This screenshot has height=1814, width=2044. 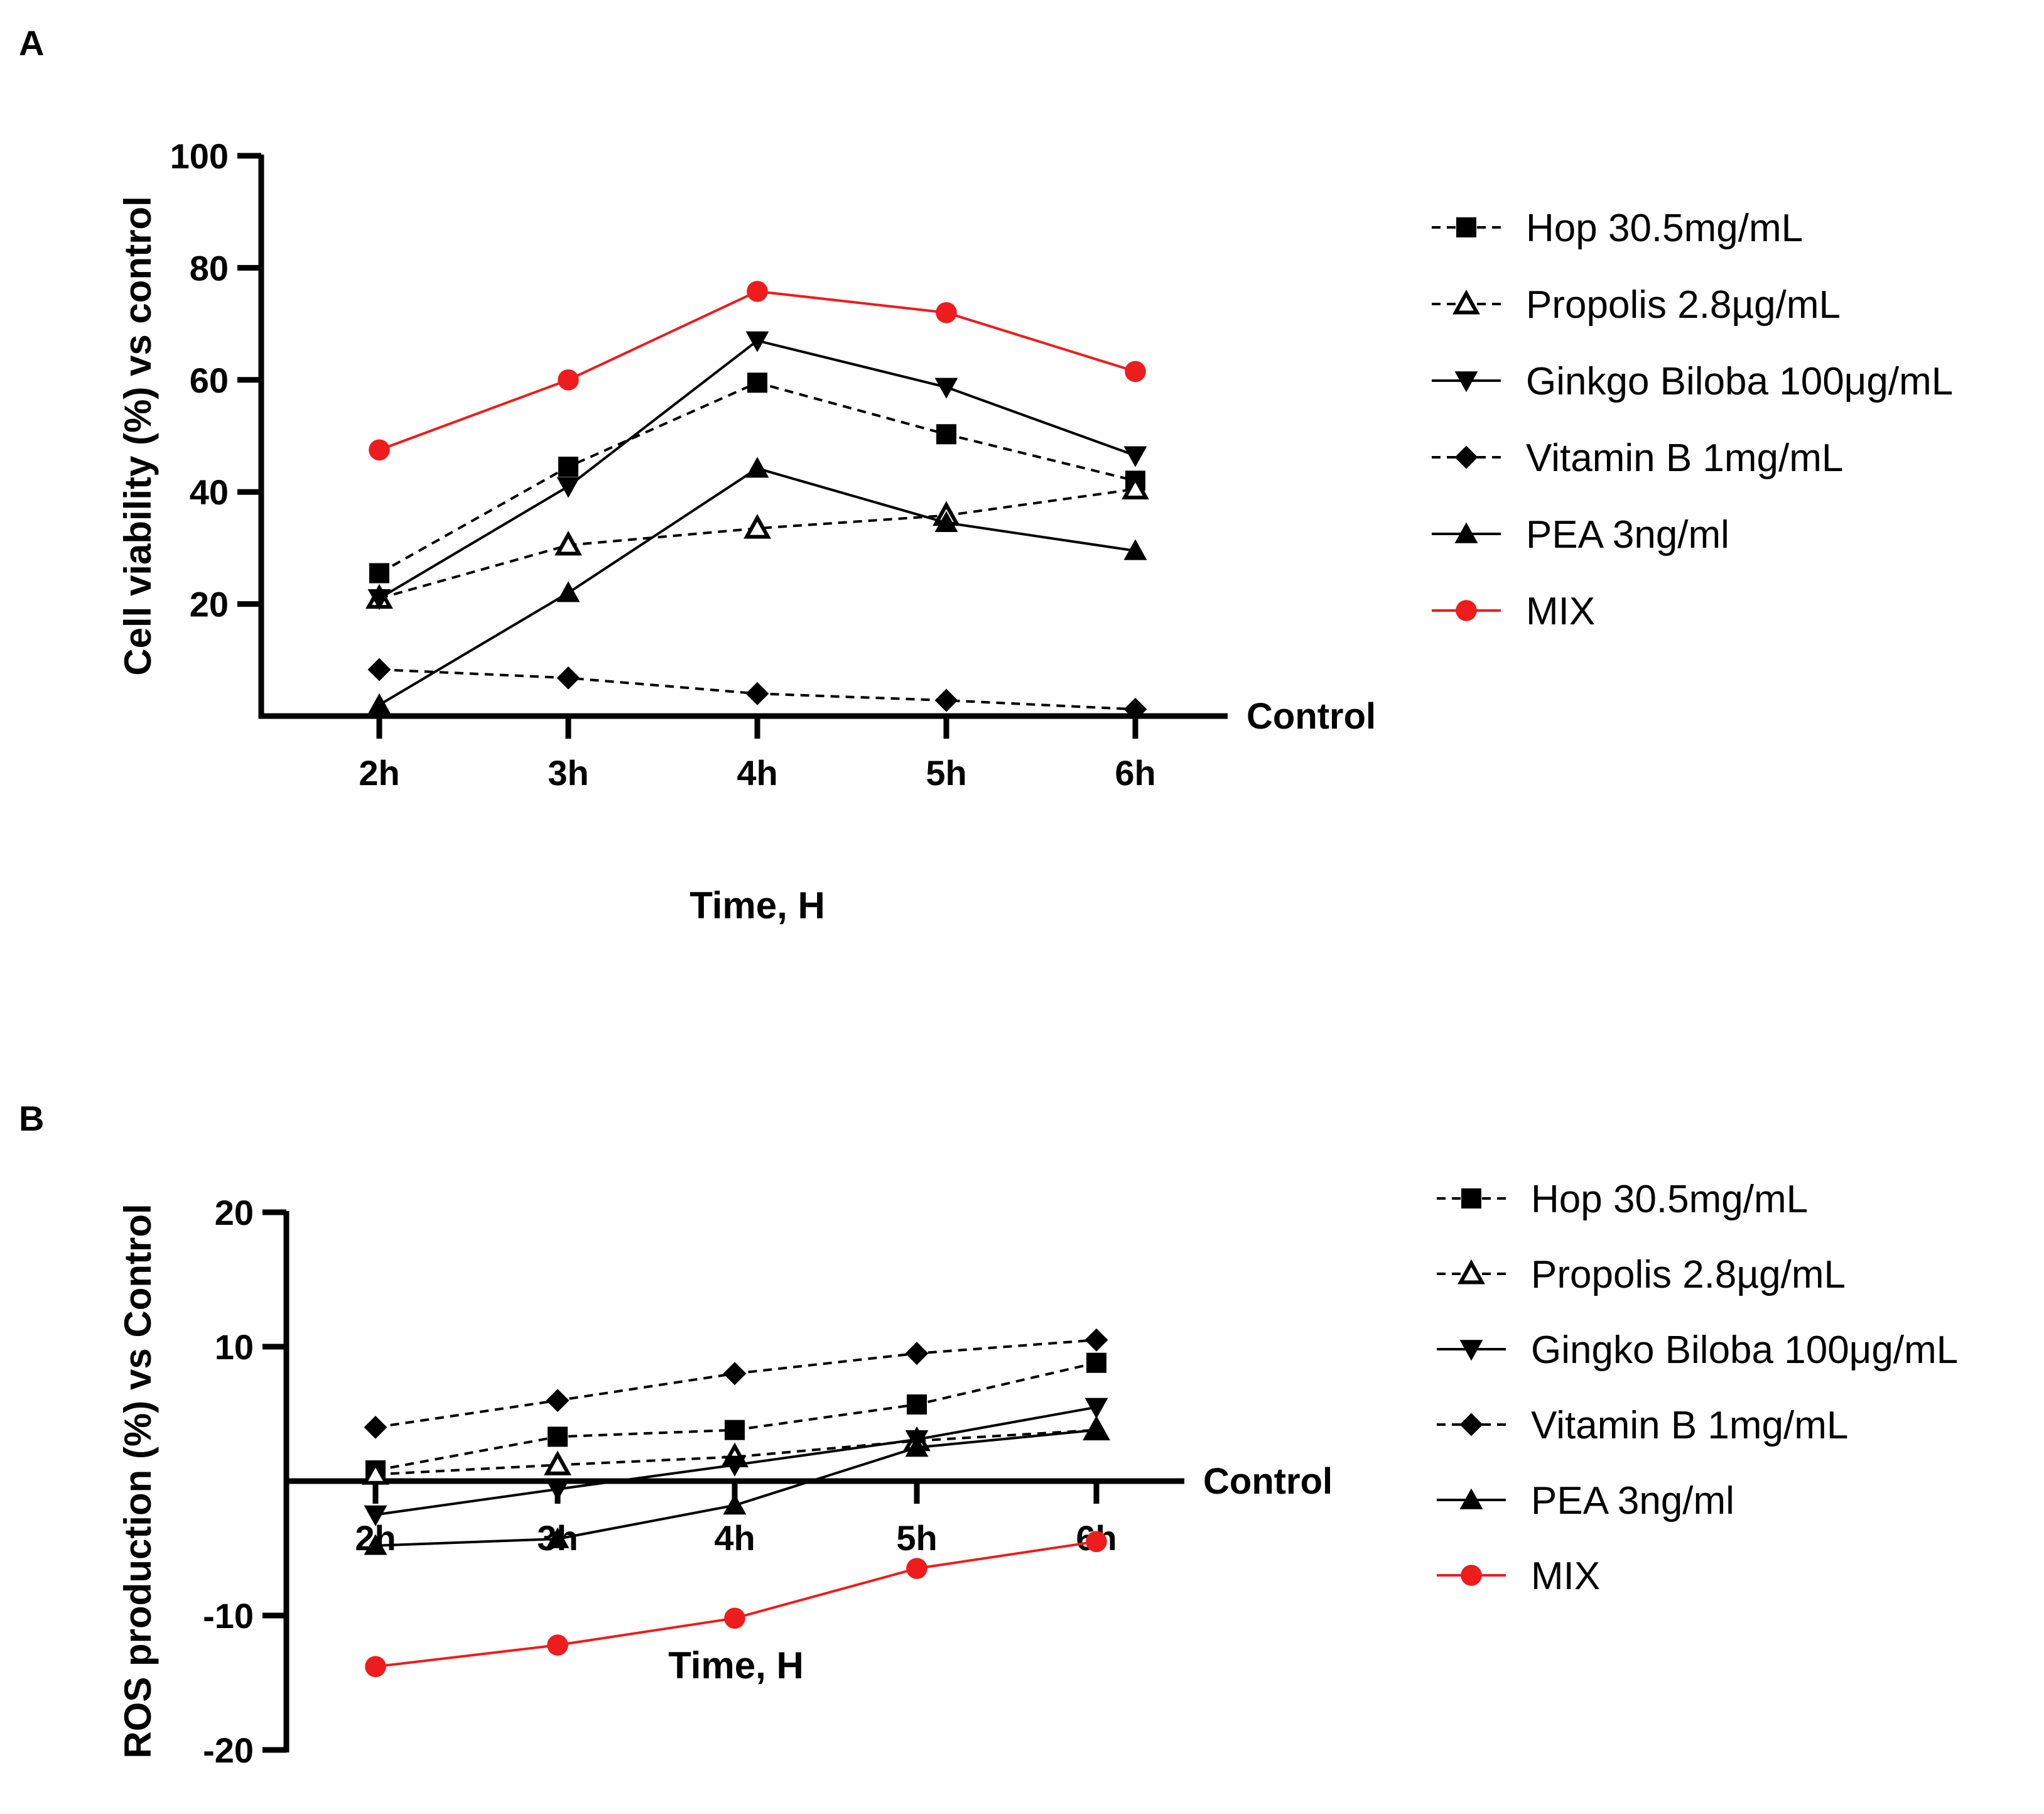 What do you see at coordinates (138, 436) in the screenshot?
I see `y-axis-title: Cell viability (%) vs control` at bounding box center [138, 436].